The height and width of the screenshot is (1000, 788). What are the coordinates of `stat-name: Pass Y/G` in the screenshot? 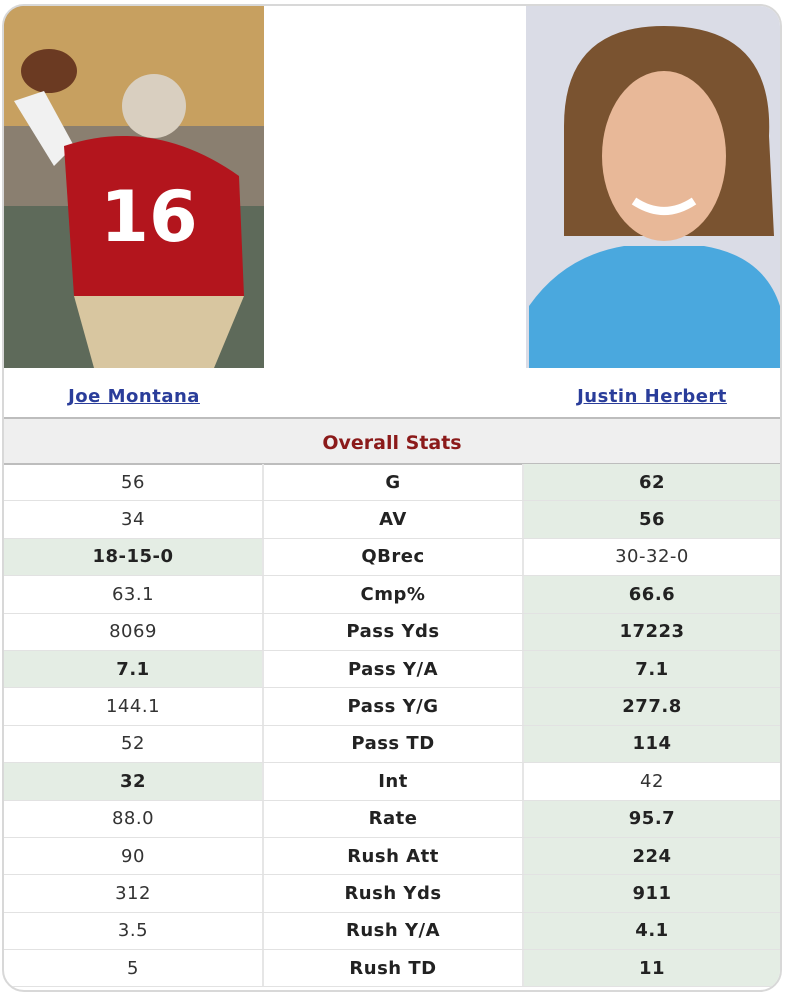 It's located at (394, 706).